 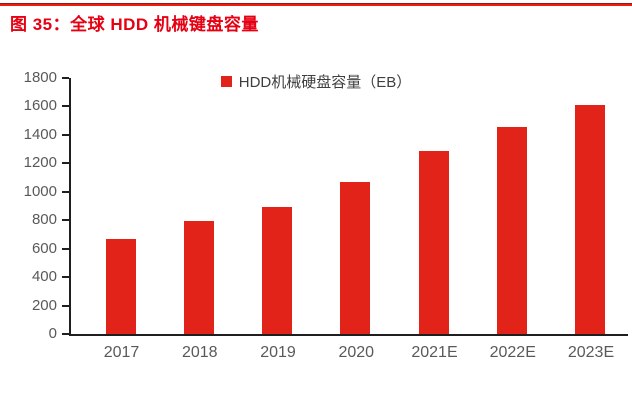 What do you see at coordinates (44, 248) in the screenshot?
I see `y-tick-label: 600` at bounding box center [44, 248].